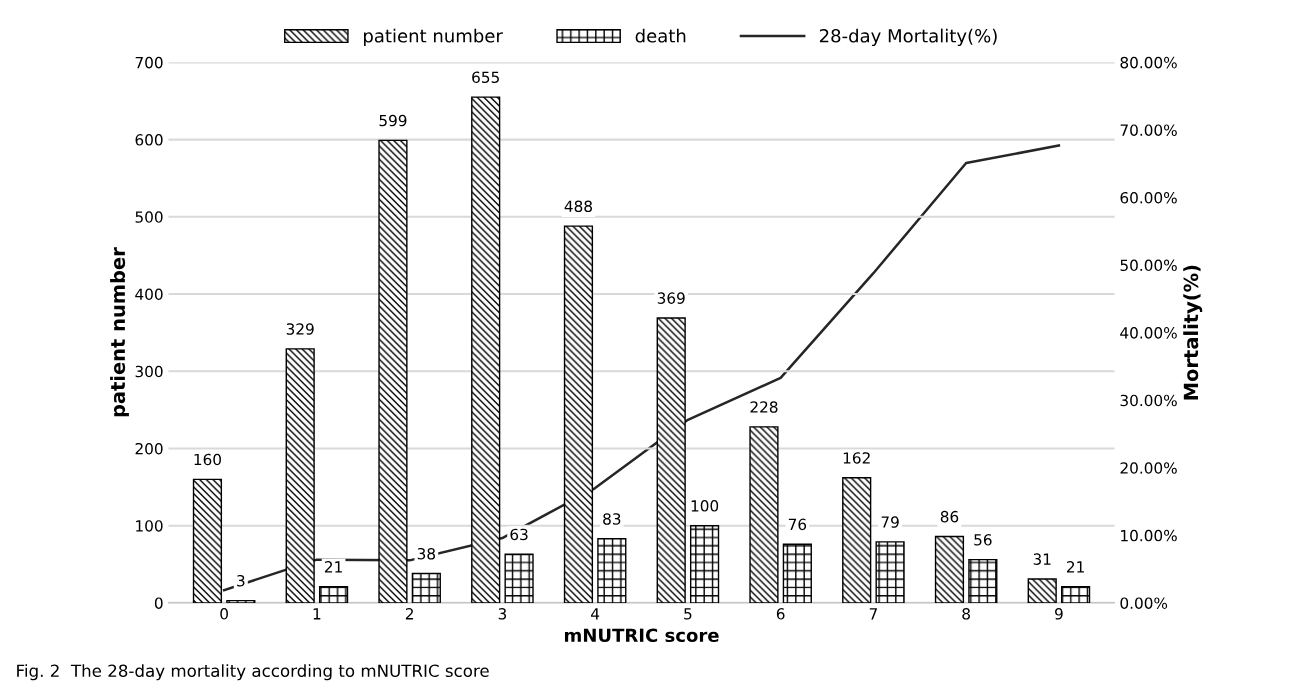 This screenshot has width=1296, height=693. I want to click on x-tick-label: 2, so click(409, 614).